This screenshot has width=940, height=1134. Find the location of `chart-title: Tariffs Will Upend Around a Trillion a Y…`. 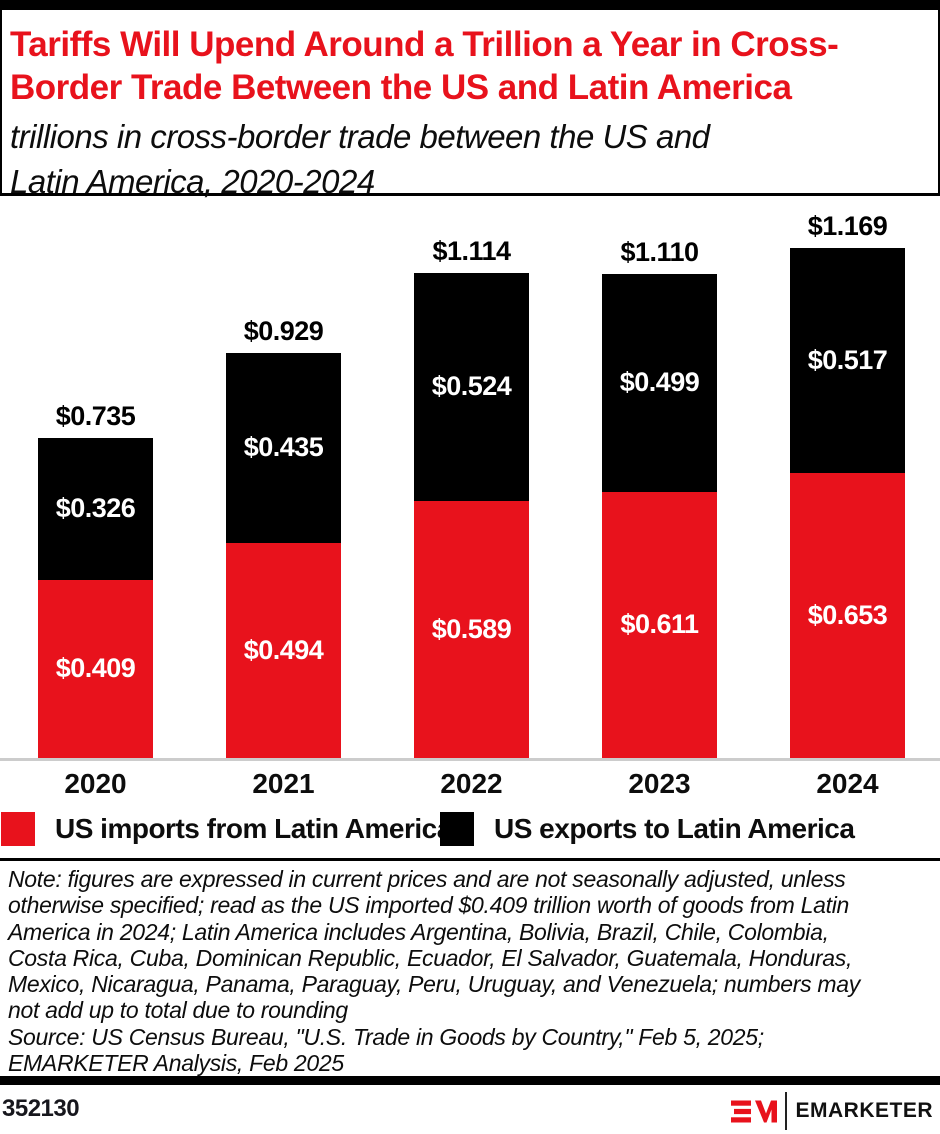

chart-title: Tariffs Will Upend Around a Trillion a Y… is located at coordinates (470, 66).